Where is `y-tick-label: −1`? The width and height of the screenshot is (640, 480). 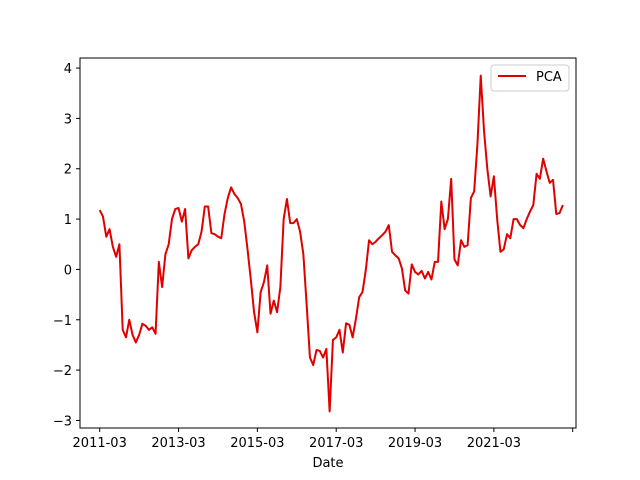
y-tick-label: −1 is located at coordinates (62, 321).